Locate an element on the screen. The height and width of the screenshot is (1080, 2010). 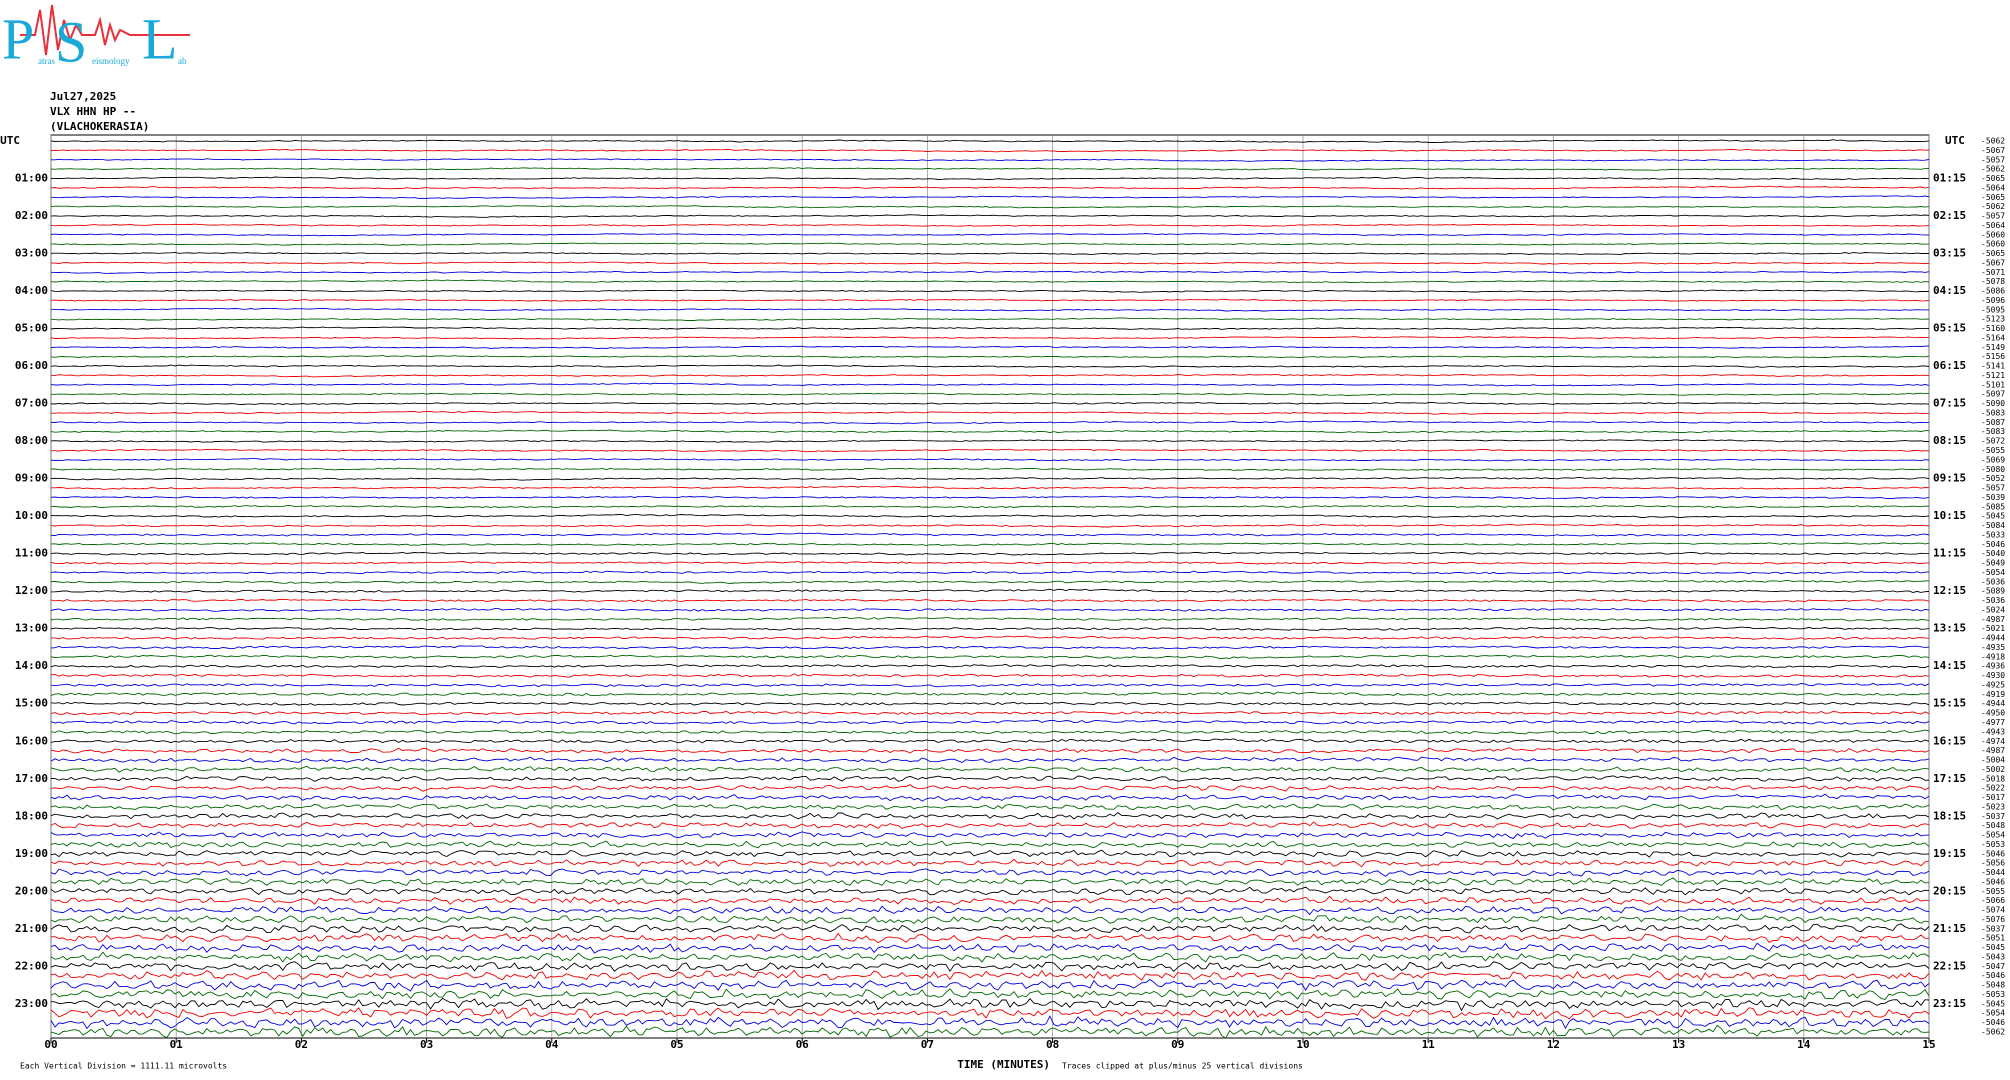
hour-label: 05:00 is located at coordinates (31, 328).